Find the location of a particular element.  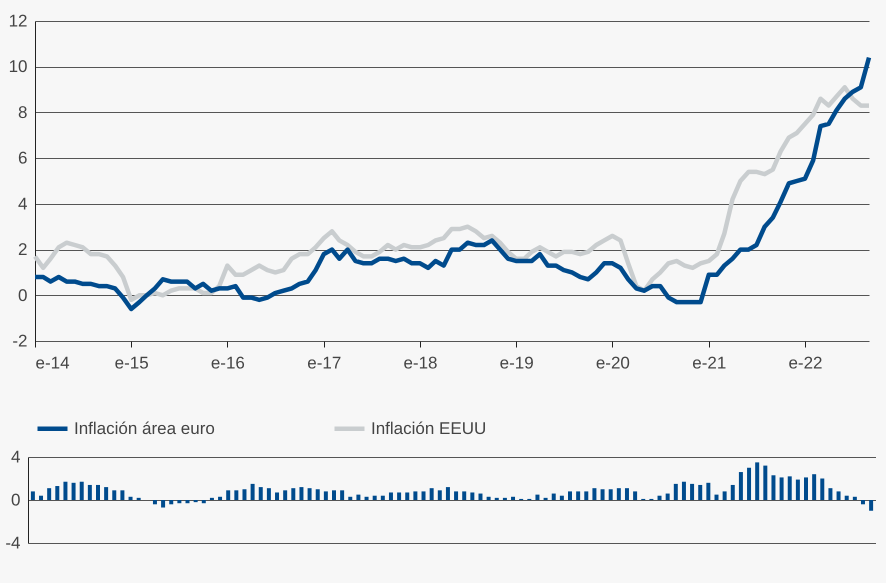

x-tick-label: e-22 is located at coordinates (805, 363).